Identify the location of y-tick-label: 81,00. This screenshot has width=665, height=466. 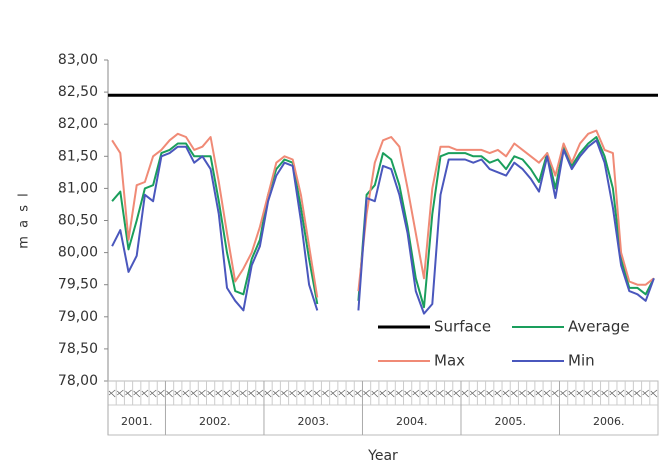
(78, 188).